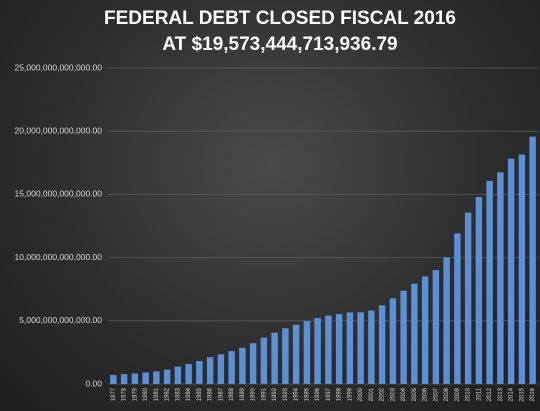 The width and height of the screenshot is (540, 411). Describe the element at coordinates (479, 394) in the screenshot. I see `x-tick-label: 2011` at that location.